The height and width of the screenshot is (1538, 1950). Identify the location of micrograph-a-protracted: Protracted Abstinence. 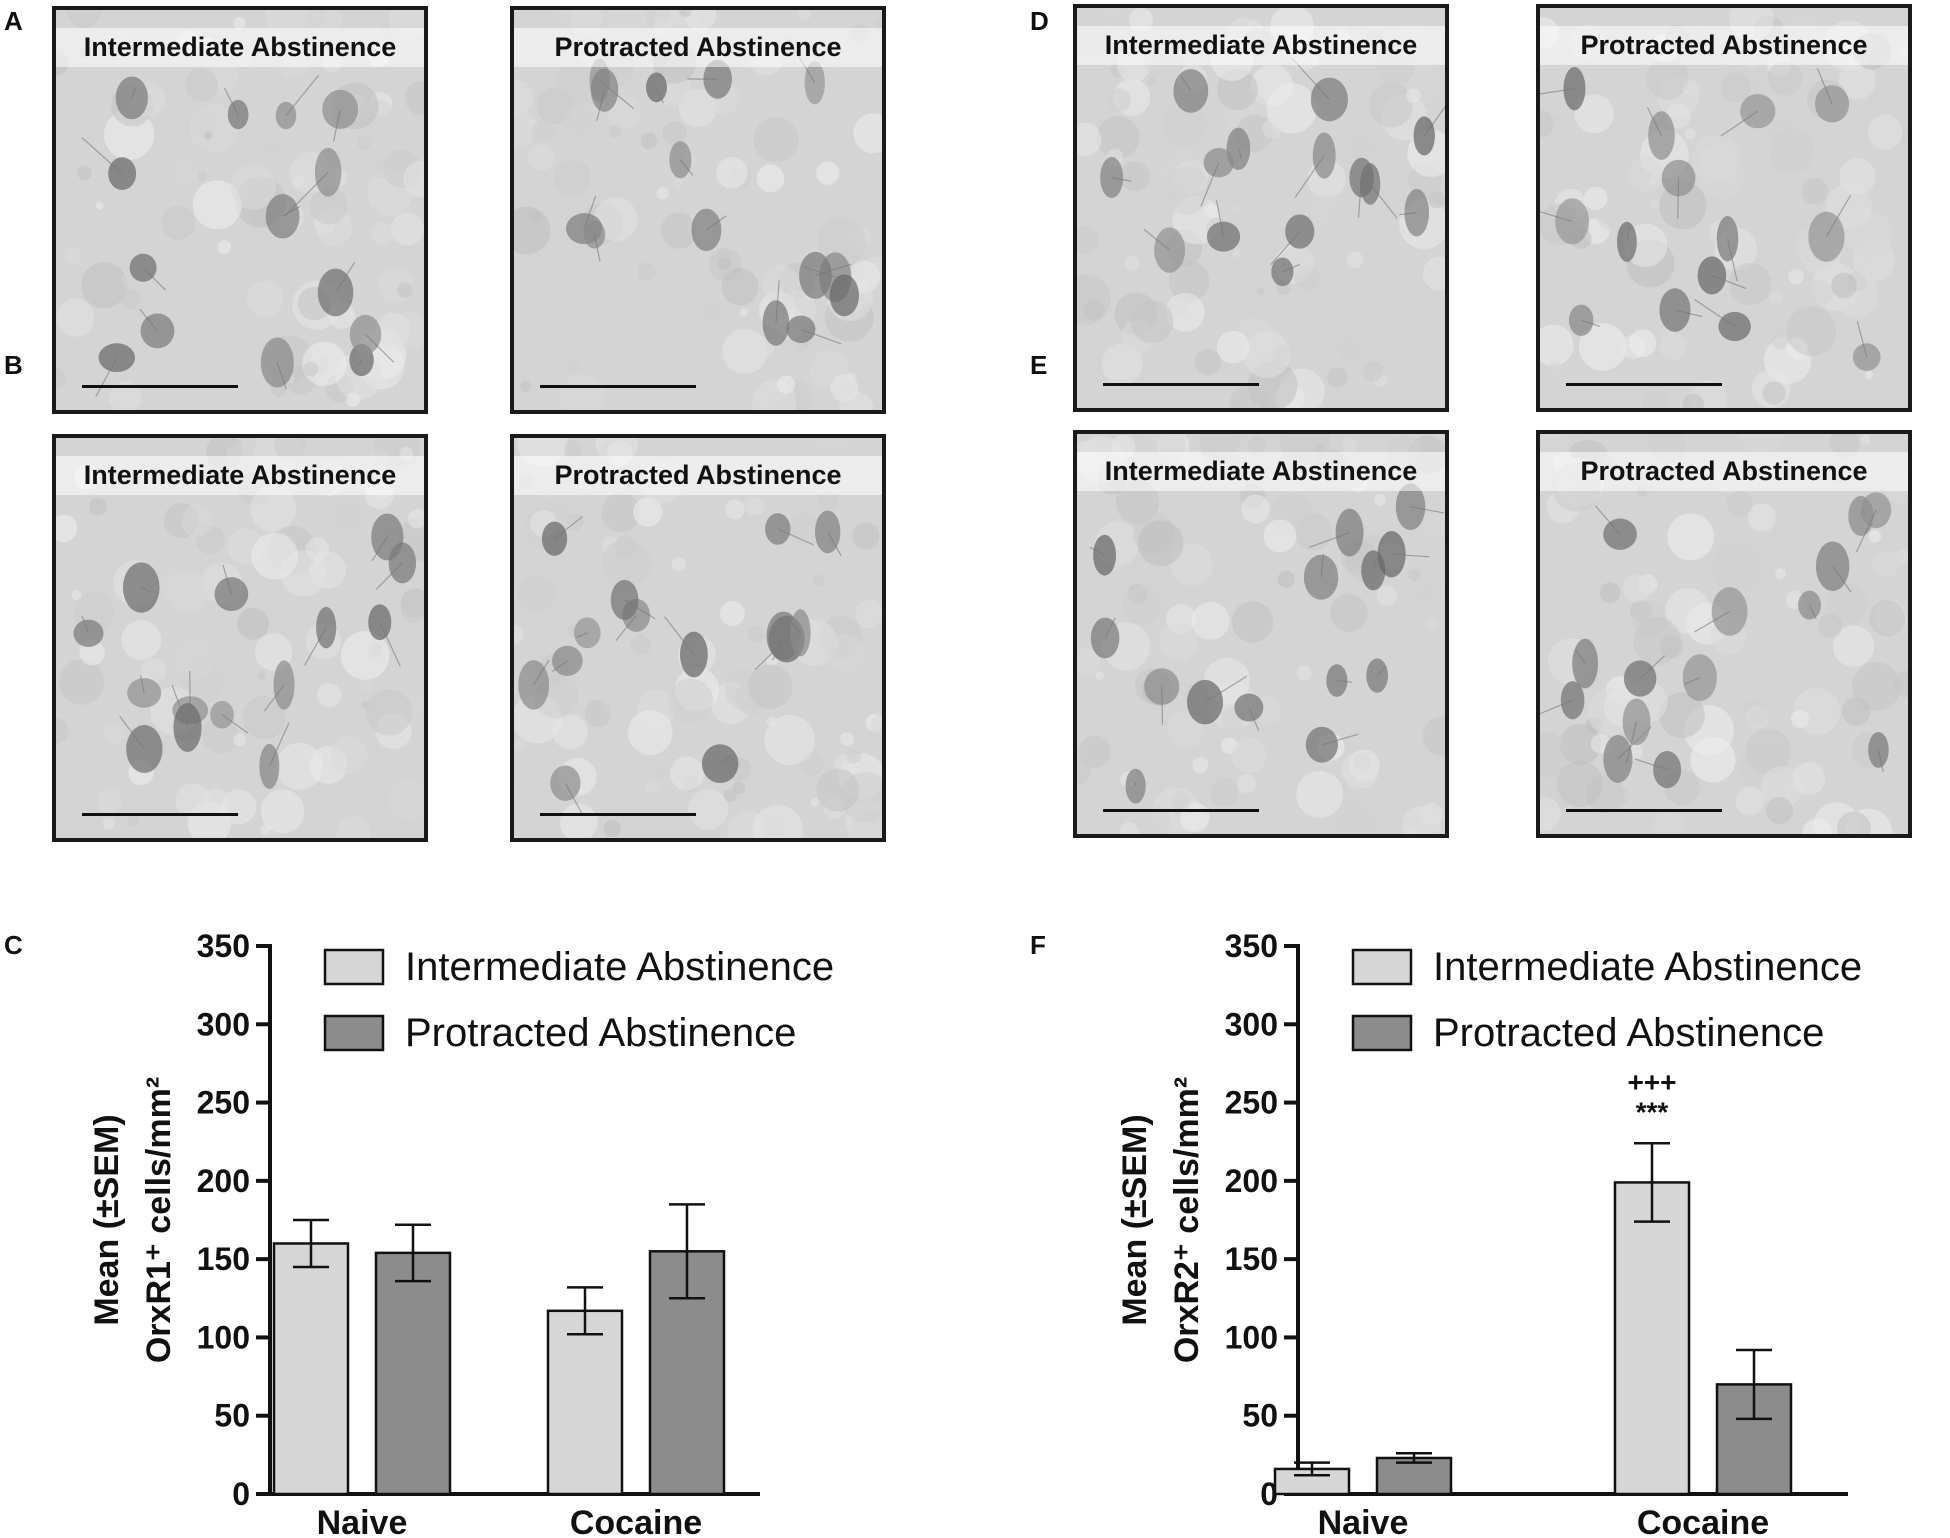
(698, 210).